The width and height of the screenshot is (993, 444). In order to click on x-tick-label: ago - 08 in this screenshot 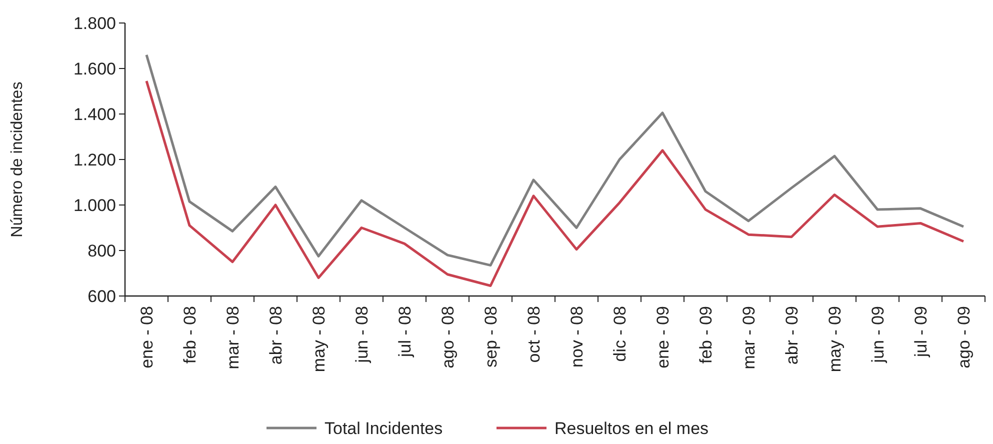, I will do `click(448, 337)`.